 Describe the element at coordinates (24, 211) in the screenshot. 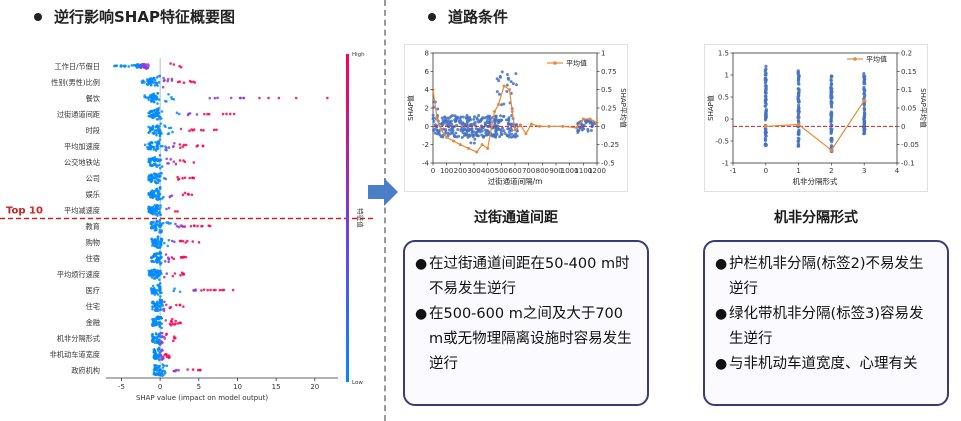

I see `top10-label: Top 10` at that location.